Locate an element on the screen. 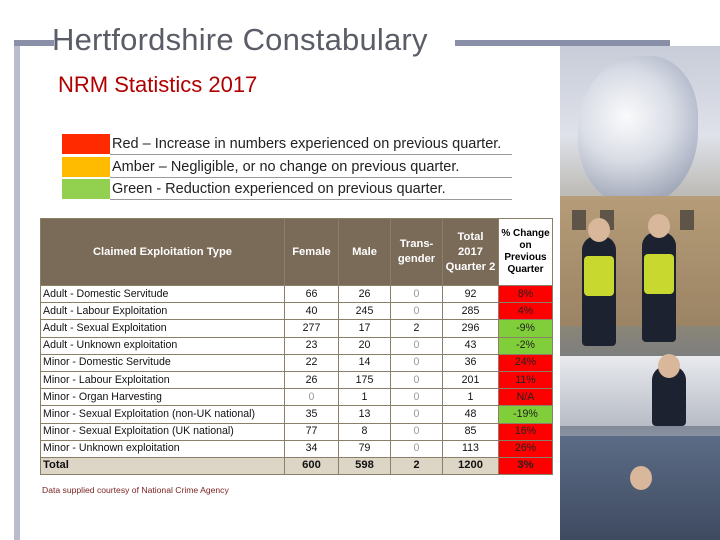 The image size is (720, 540). table-row: Minor - Labour Exploitation 26 175 0 201 11% is located at coordinates (296, 380).